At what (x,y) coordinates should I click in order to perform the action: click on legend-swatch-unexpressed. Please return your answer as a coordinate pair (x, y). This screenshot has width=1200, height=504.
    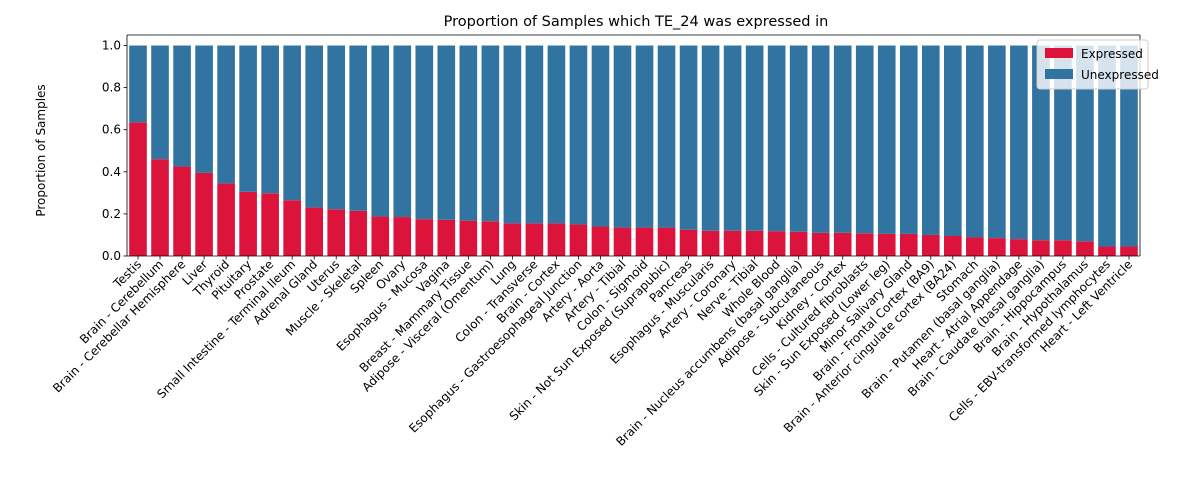
    Looking at the image, I should click on (1059, 74).